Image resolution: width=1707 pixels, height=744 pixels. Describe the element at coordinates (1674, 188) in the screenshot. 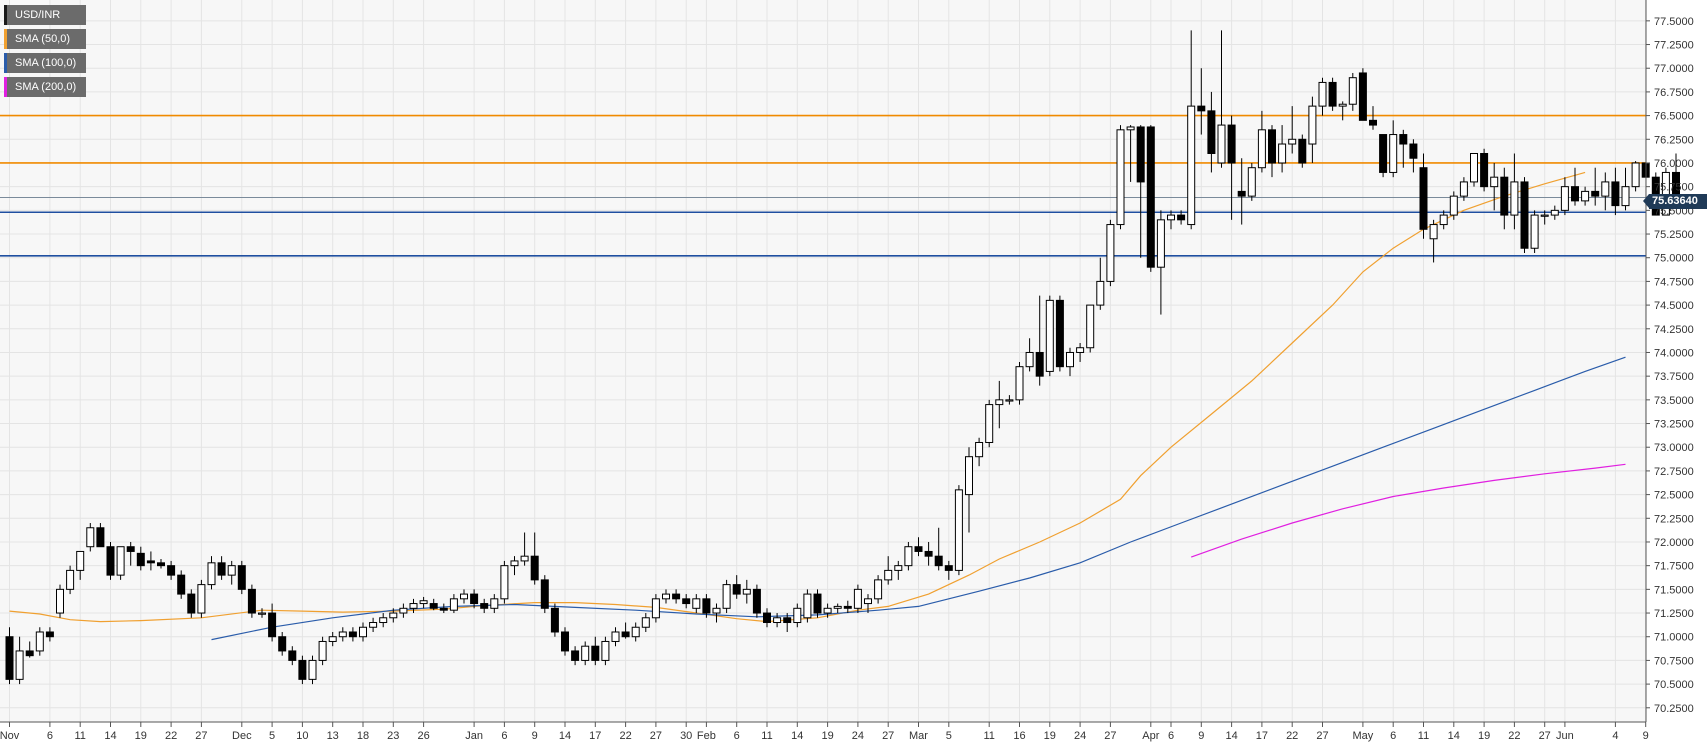

I see `y-tick-label: 75.7500` at that location.